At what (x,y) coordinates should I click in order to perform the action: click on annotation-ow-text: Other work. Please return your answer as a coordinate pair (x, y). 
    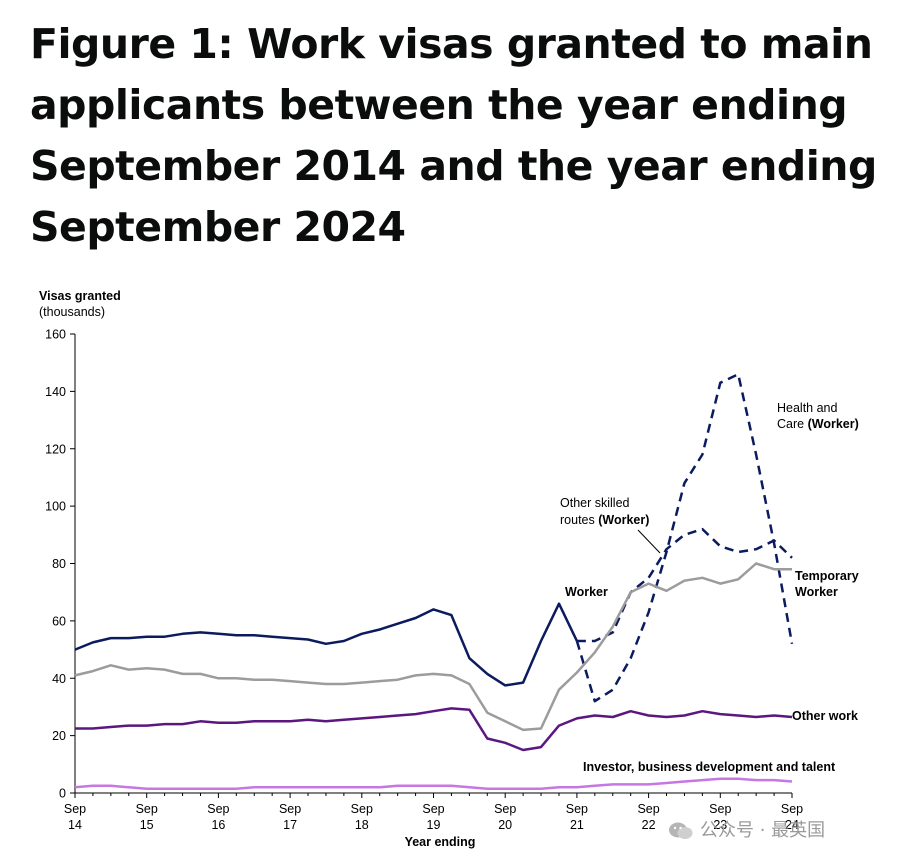
    Looking at the image, I should click on (825, 716).